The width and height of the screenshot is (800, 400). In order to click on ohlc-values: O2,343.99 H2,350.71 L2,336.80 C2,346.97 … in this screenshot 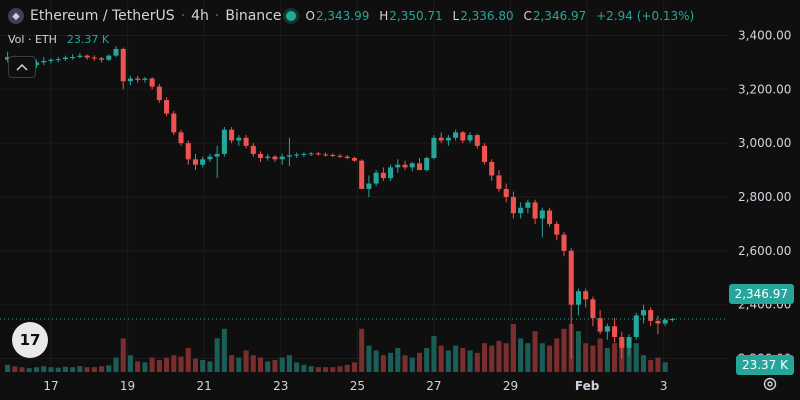, I will do `click(503, 16)`.